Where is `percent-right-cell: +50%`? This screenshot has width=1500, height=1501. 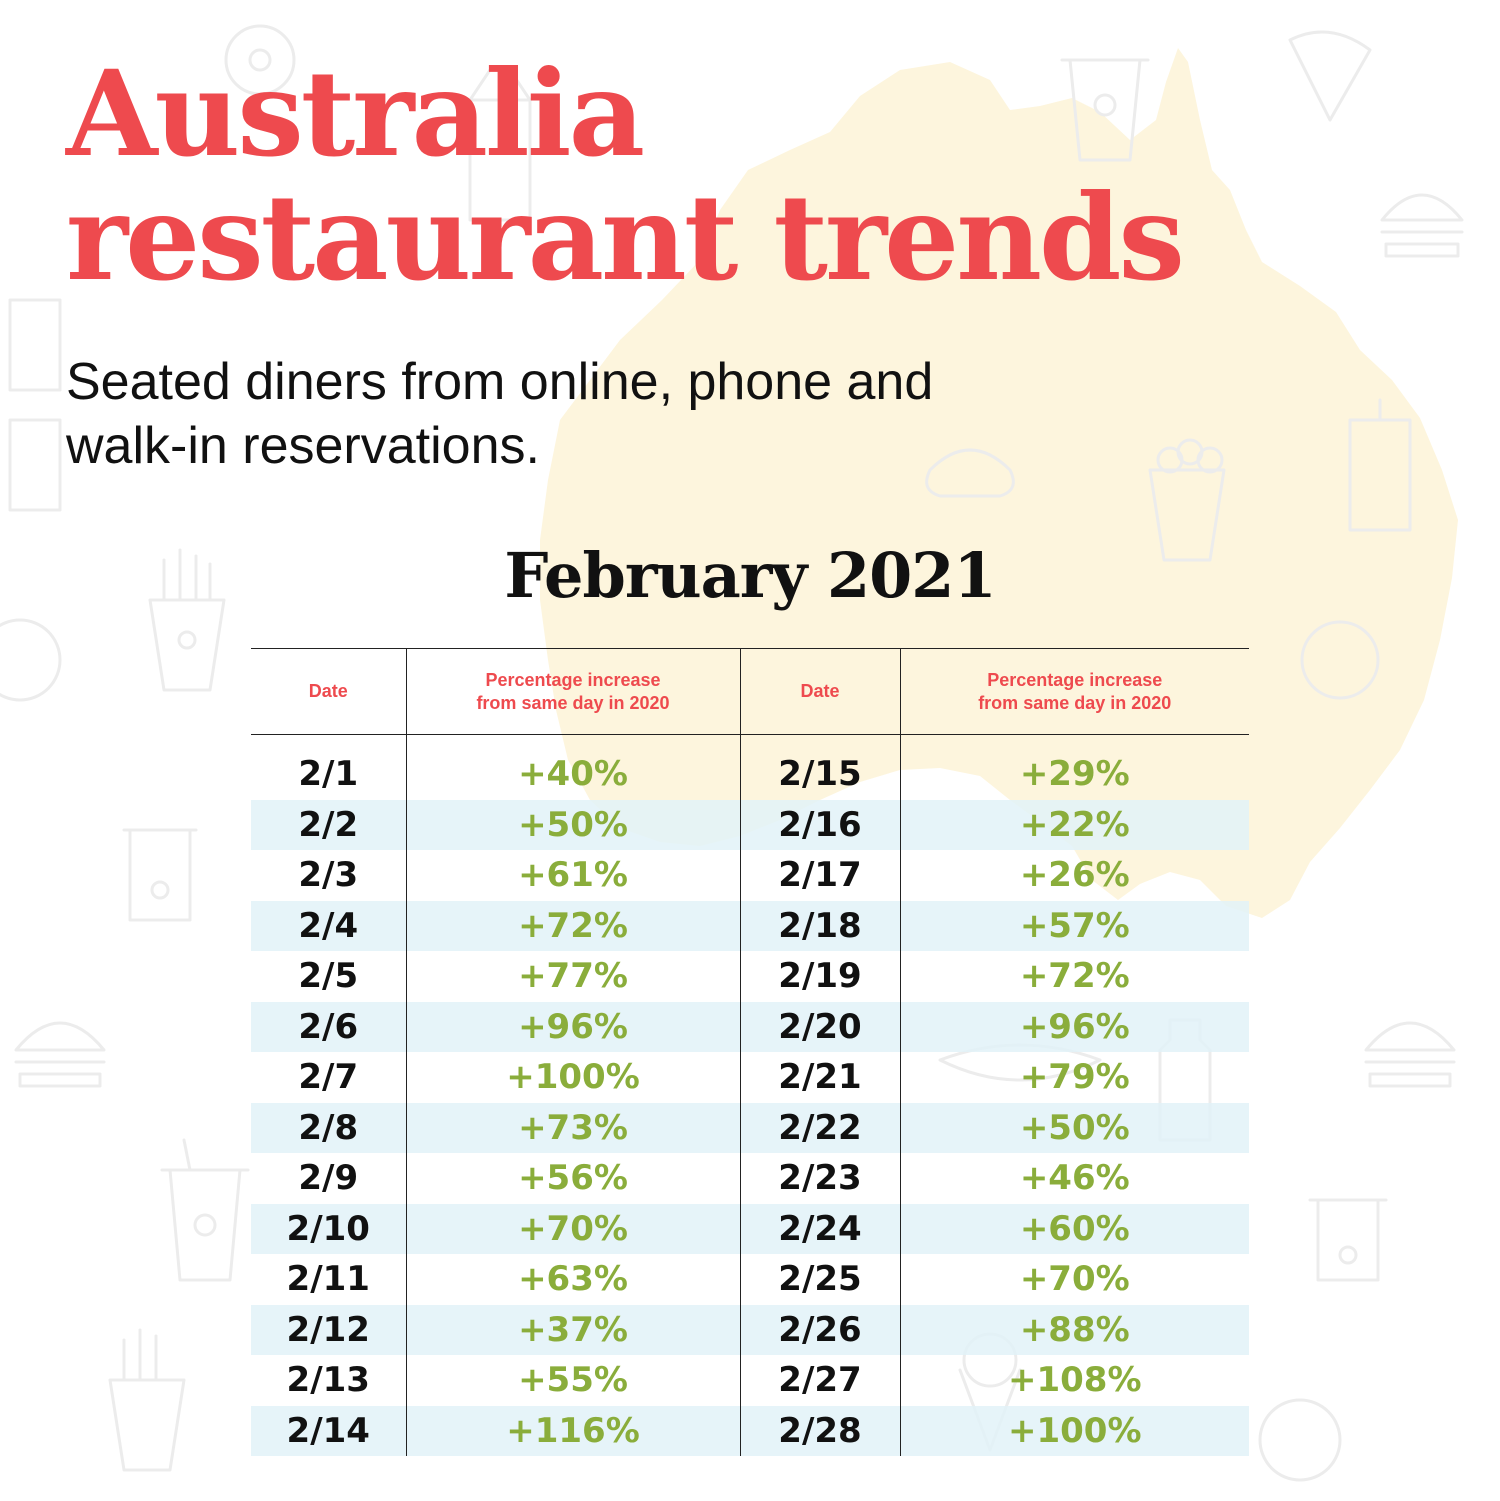
percent-right-cell: +50% is located at coordinates (1074, 1127).